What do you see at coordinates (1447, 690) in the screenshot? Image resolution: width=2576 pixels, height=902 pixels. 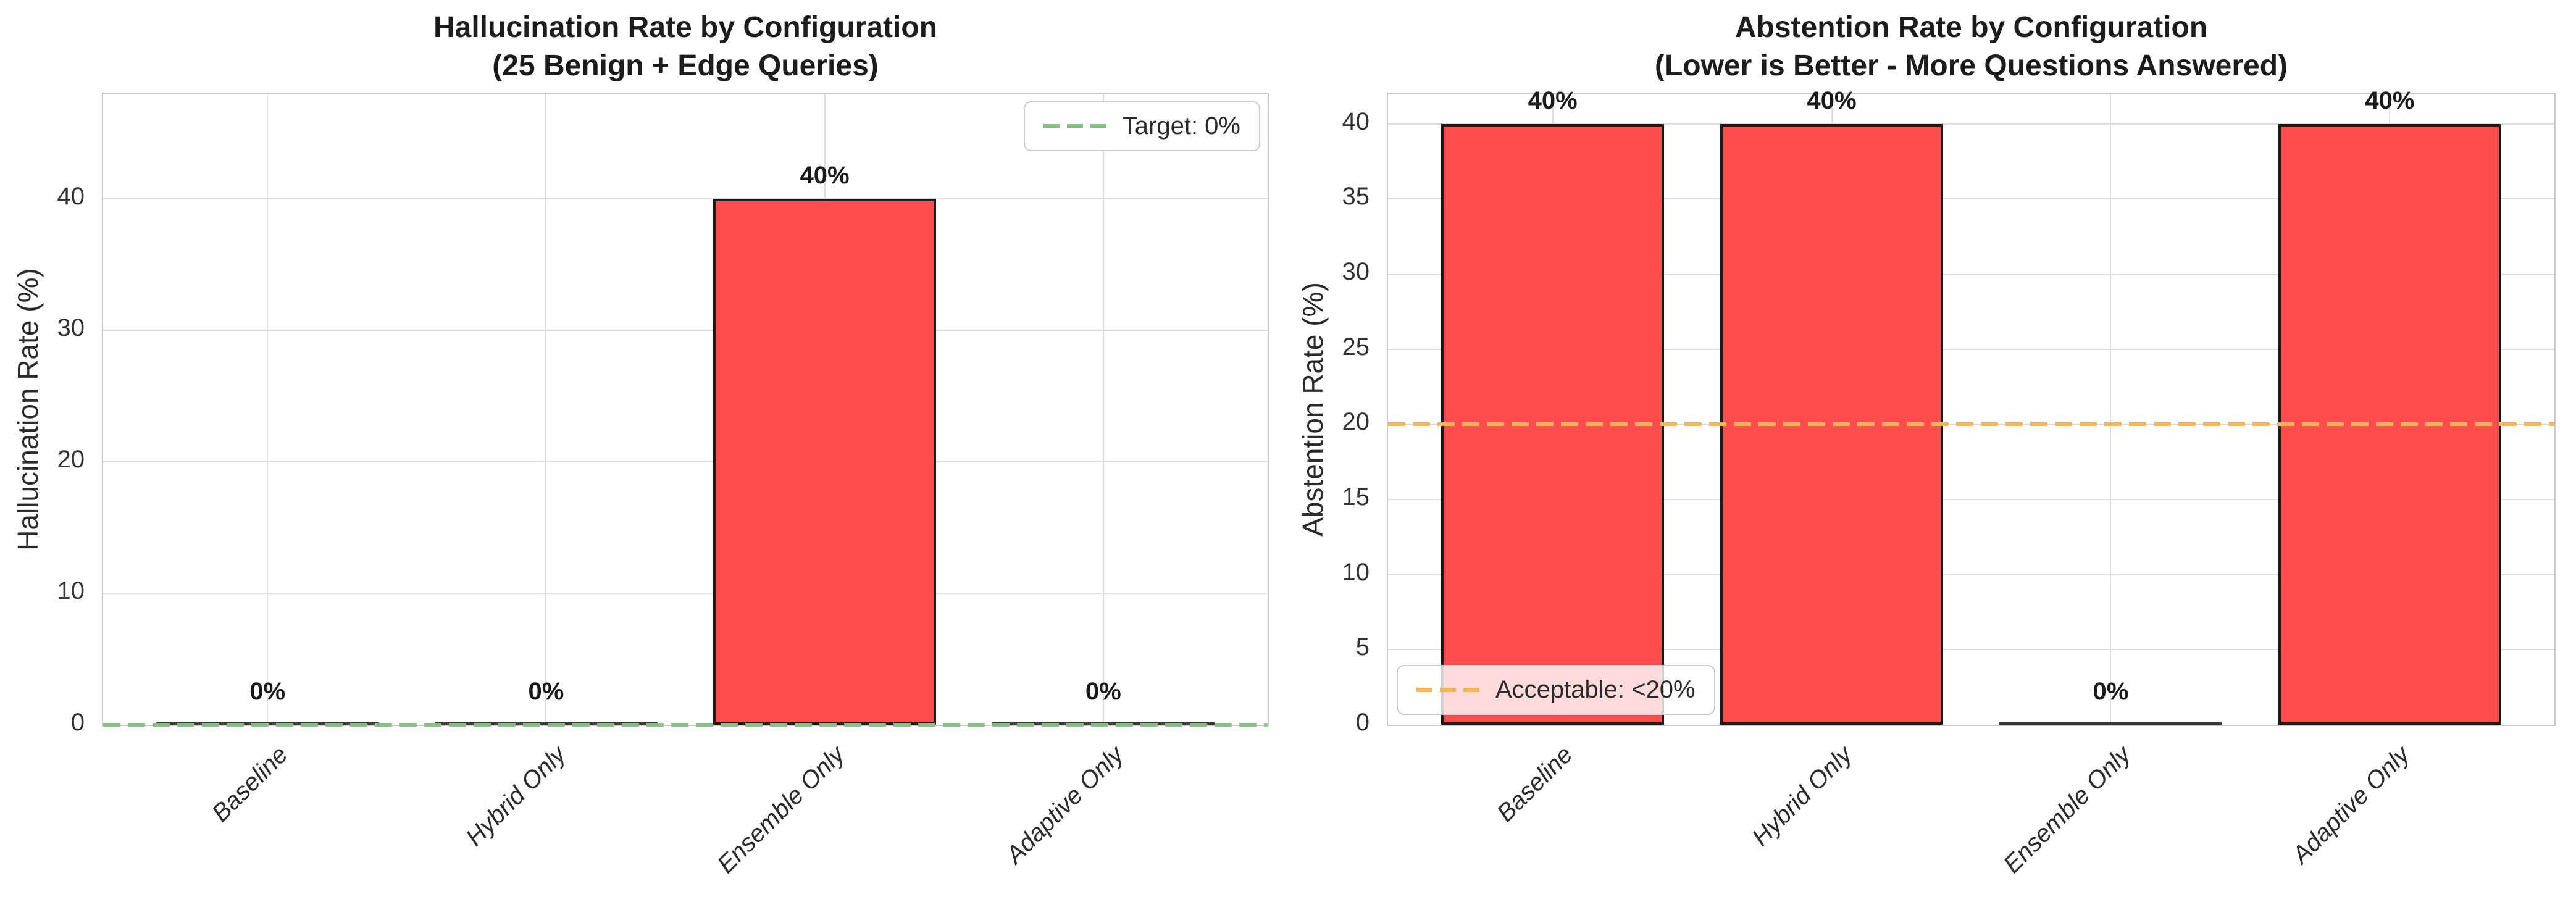 I see `acceptable-line-legend-swatch` at bounding box center [1447, 690].